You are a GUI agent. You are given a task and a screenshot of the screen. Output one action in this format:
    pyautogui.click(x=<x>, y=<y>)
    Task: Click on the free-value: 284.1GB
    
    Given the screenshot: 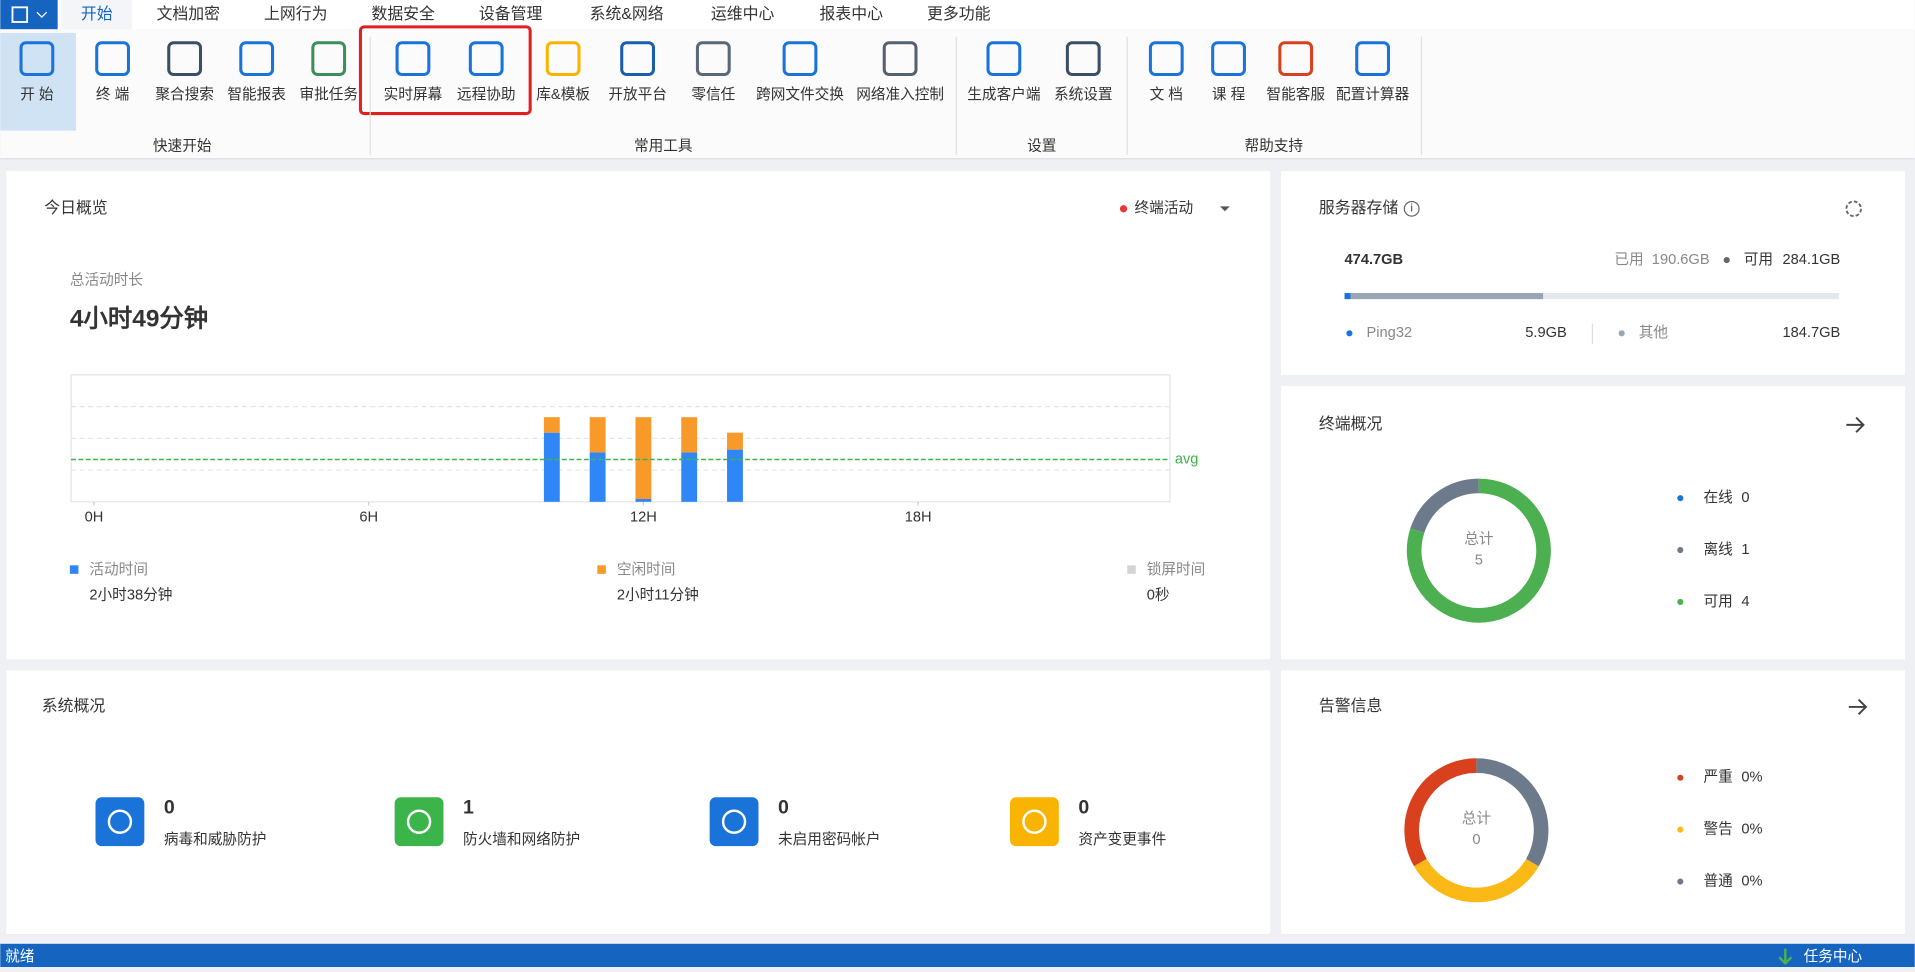 What is the action you would take?
    pyautogui.click(x=1811, y=260)
    